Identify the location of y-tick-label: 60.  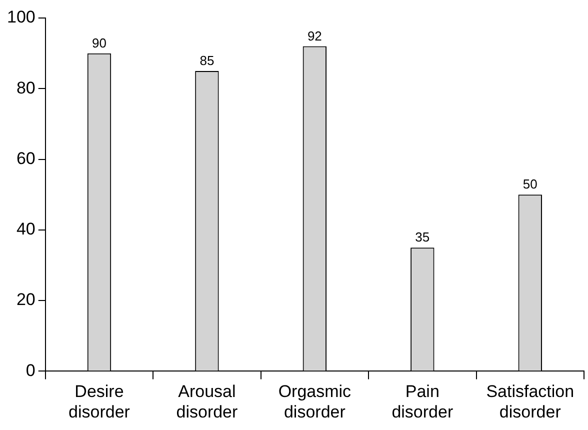
(26, 158).